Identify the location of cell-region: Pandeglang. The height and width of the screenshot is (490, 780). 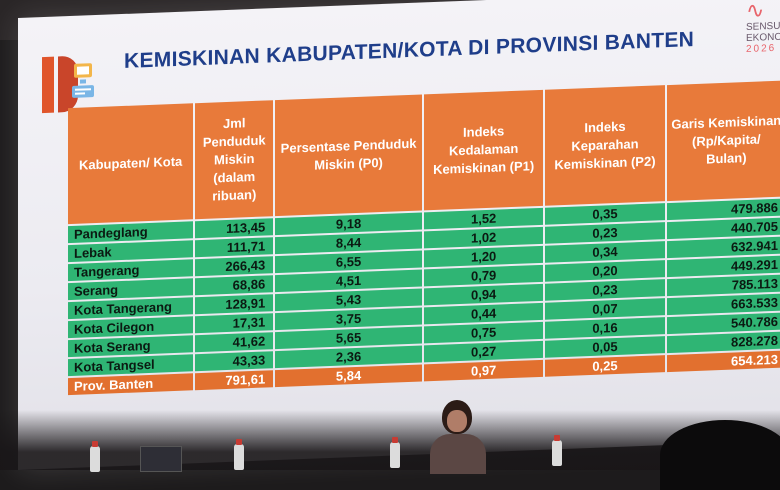
(131, 232).